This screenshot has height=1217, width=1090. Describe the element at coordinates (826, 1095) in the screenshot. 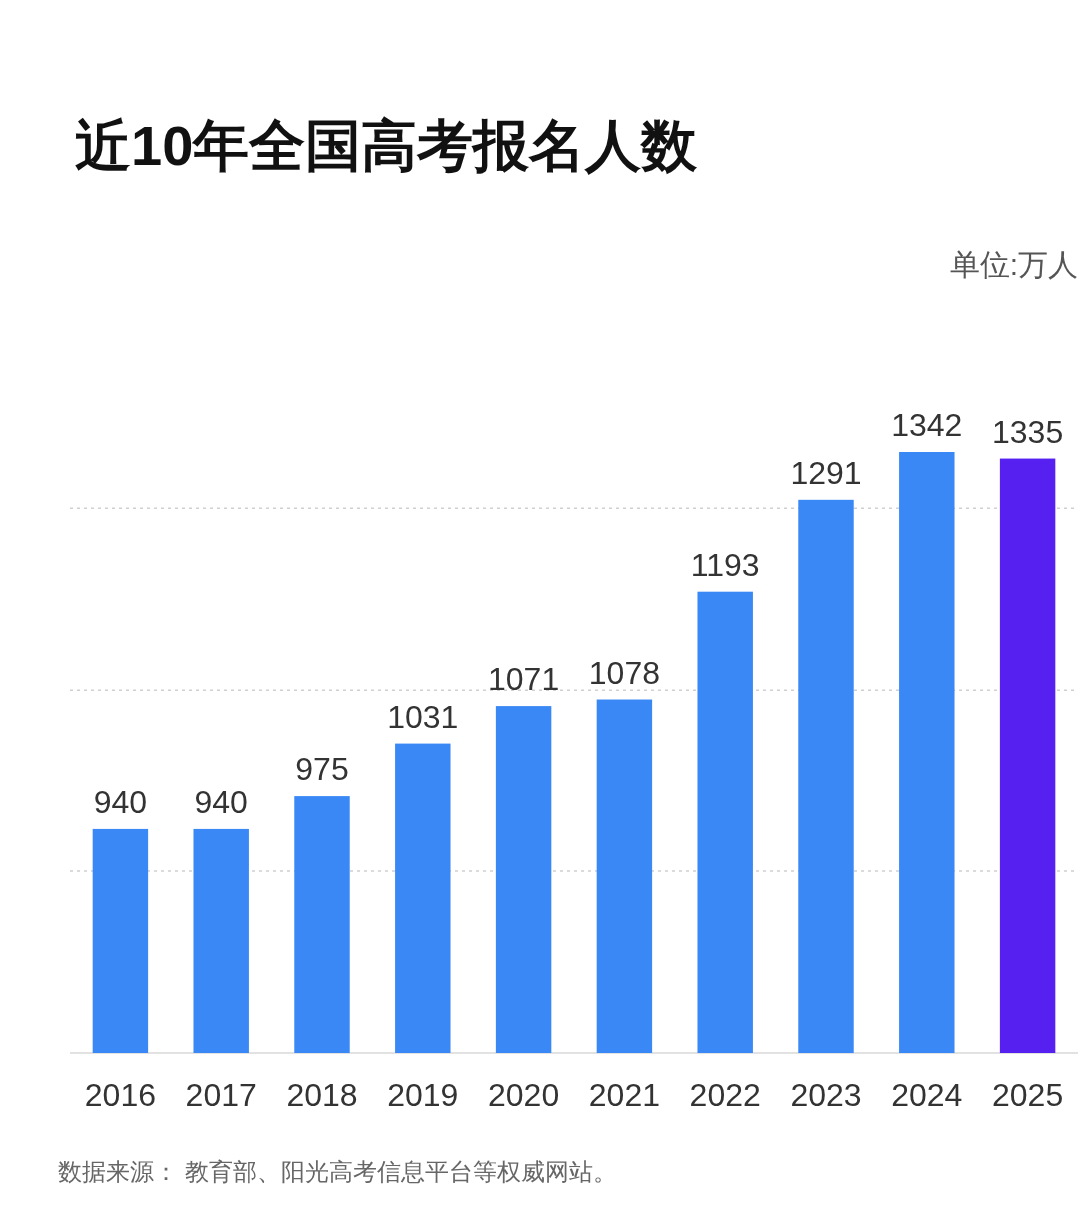

I see `x-tick-label: 2023` at that location.